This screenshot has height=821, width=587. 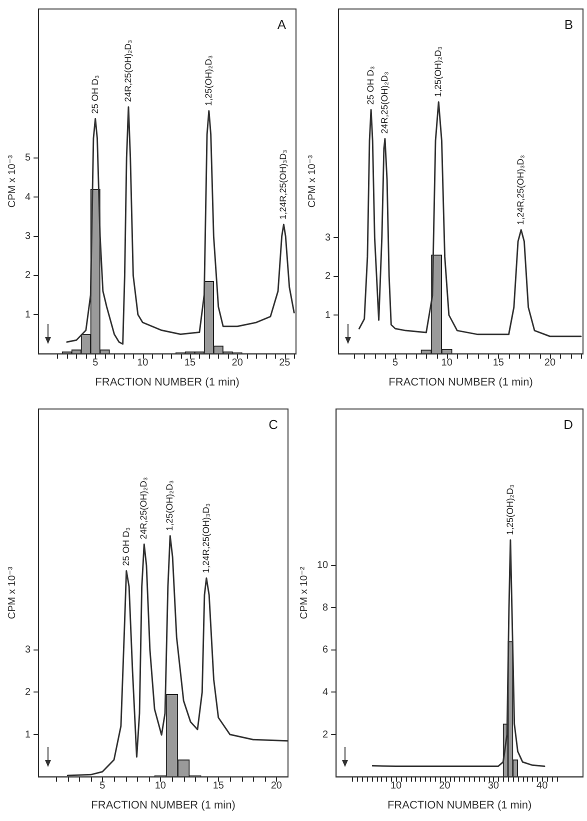 What do you see at coordinates (494, 786) in the screenshot?
I see `x-tick-label: 30` at bounding box center [494, 786].